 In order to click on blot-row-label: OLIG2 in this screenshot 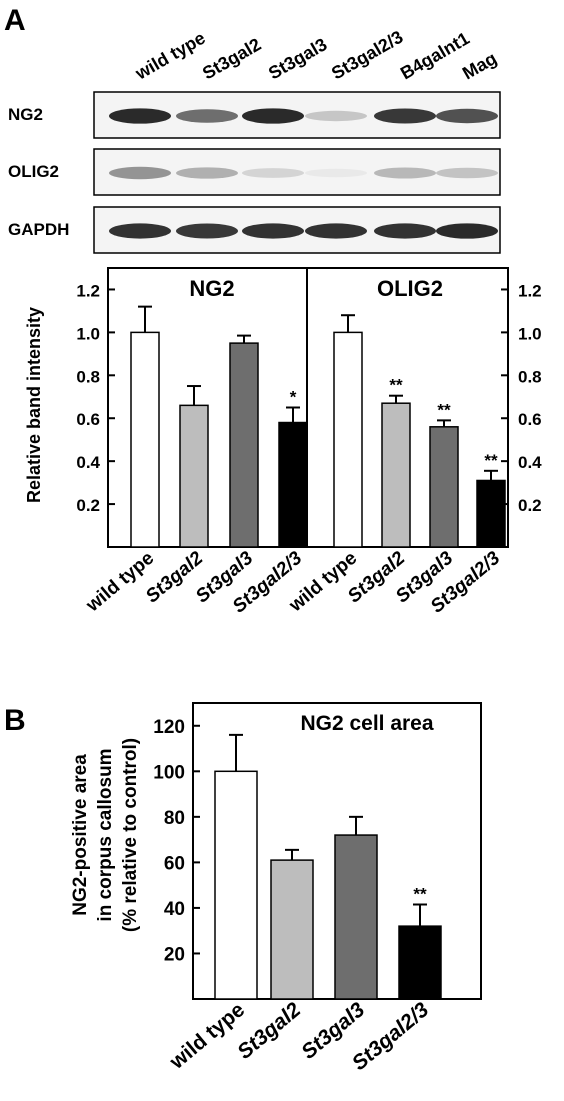, I will do `click(33, 171)`.